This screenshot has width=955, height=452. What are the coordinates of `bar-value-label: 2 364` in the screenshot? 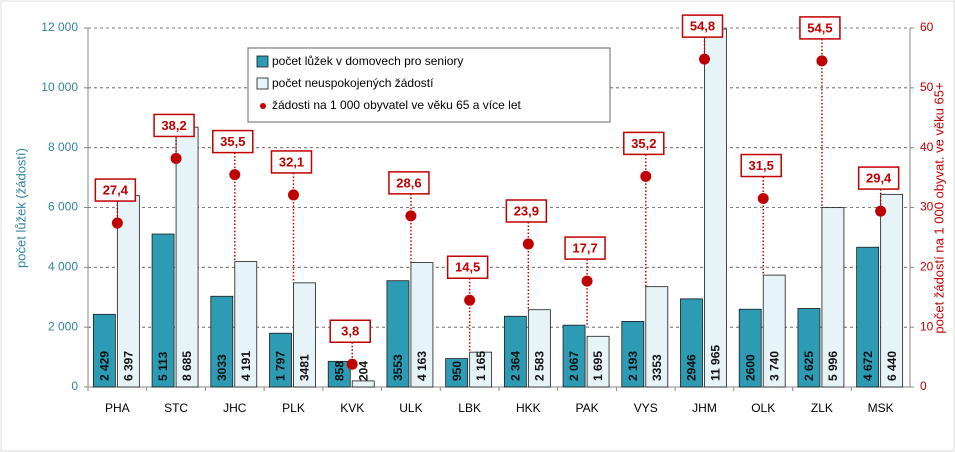 It's located at (516, 366).